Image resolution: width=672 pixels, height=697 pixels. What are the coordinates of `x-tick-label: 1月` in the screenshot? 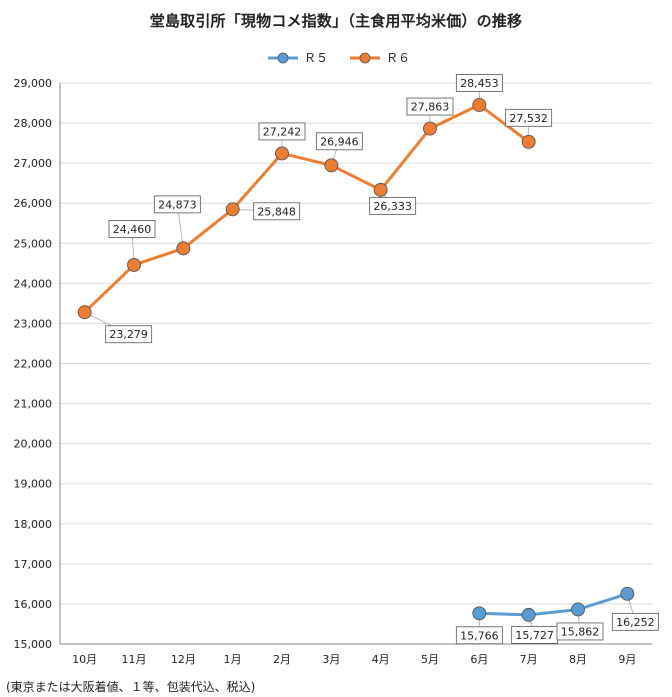 It's located at (233, 659).